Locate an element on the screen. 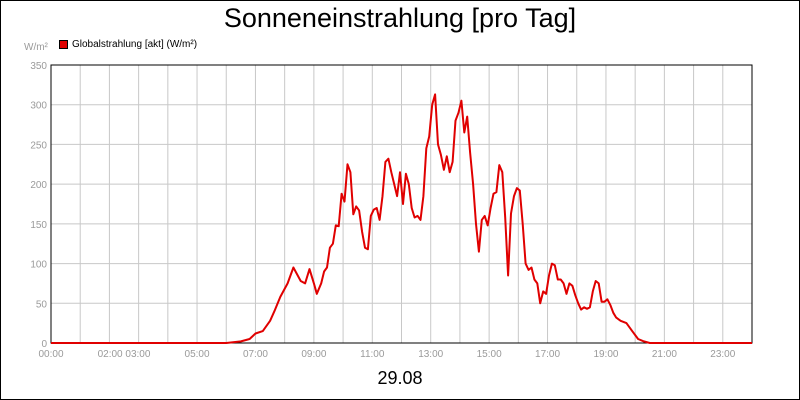  y-tick-label: 100 is located at coordinates (38, 265).